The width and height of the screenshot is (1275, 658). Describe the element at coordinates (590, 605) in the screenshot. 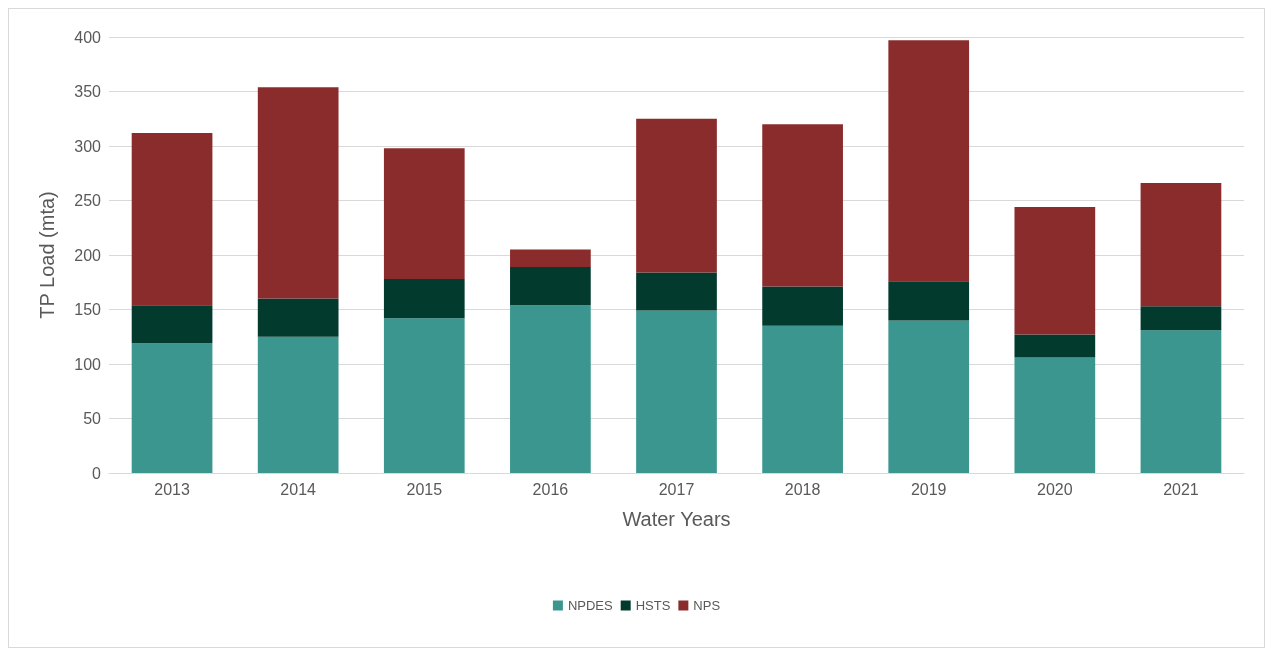

I see `legend-label: NPDES` at that location.